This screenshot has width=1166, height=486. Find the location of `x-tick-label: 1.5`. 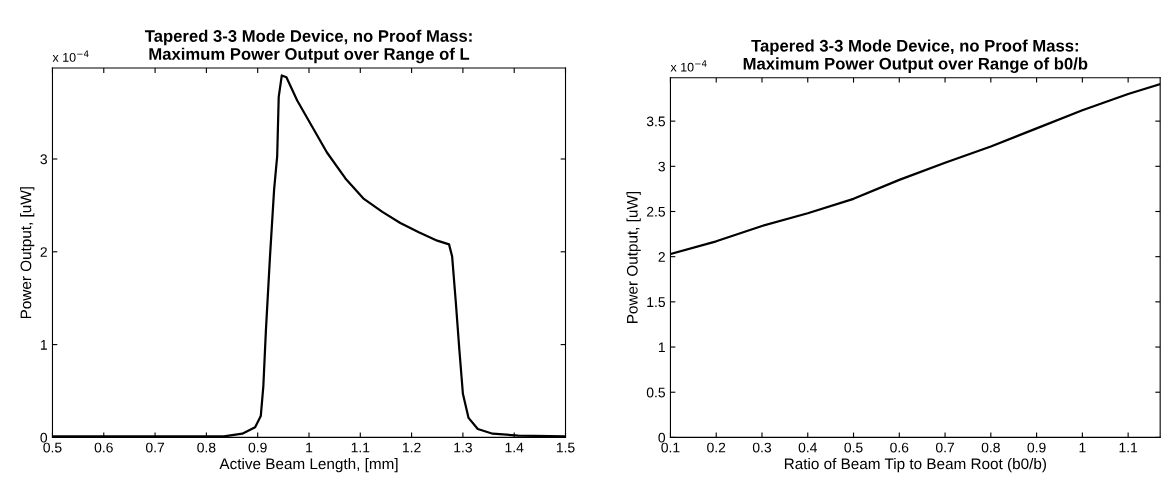

x-tick-label: 1.5 is located at coordinates (565, 447).